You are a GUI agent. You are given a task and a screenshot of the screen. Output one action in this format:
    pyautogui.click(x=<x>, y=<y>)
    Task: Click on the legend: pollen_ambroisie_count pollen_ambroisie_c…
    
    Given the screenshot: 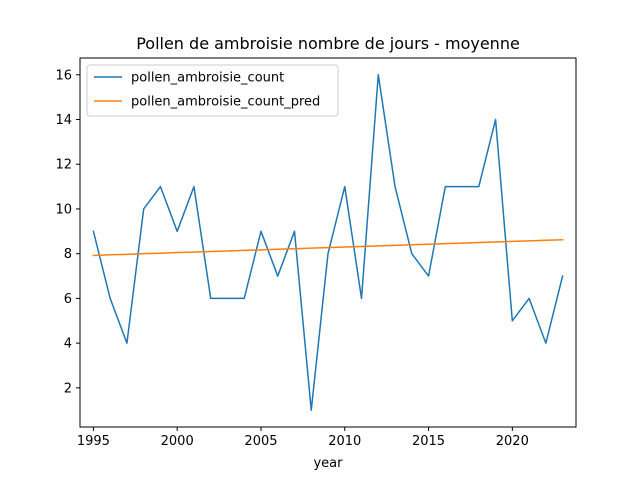 What is the action you would take?
    pyautogui.click(x=212, y=90)
    